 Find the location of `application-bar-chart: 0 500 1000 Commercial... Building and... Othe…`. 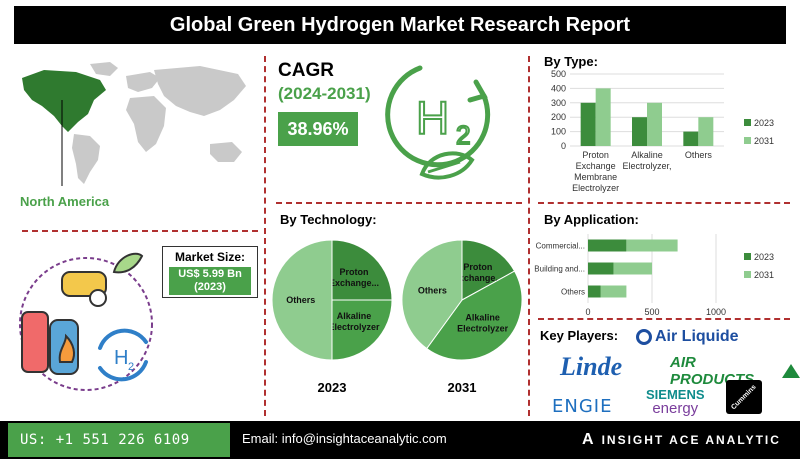

application-bar-chart: 0 500 1000 Commercial... Building and... Othe… is located at coordinates (654, 275).